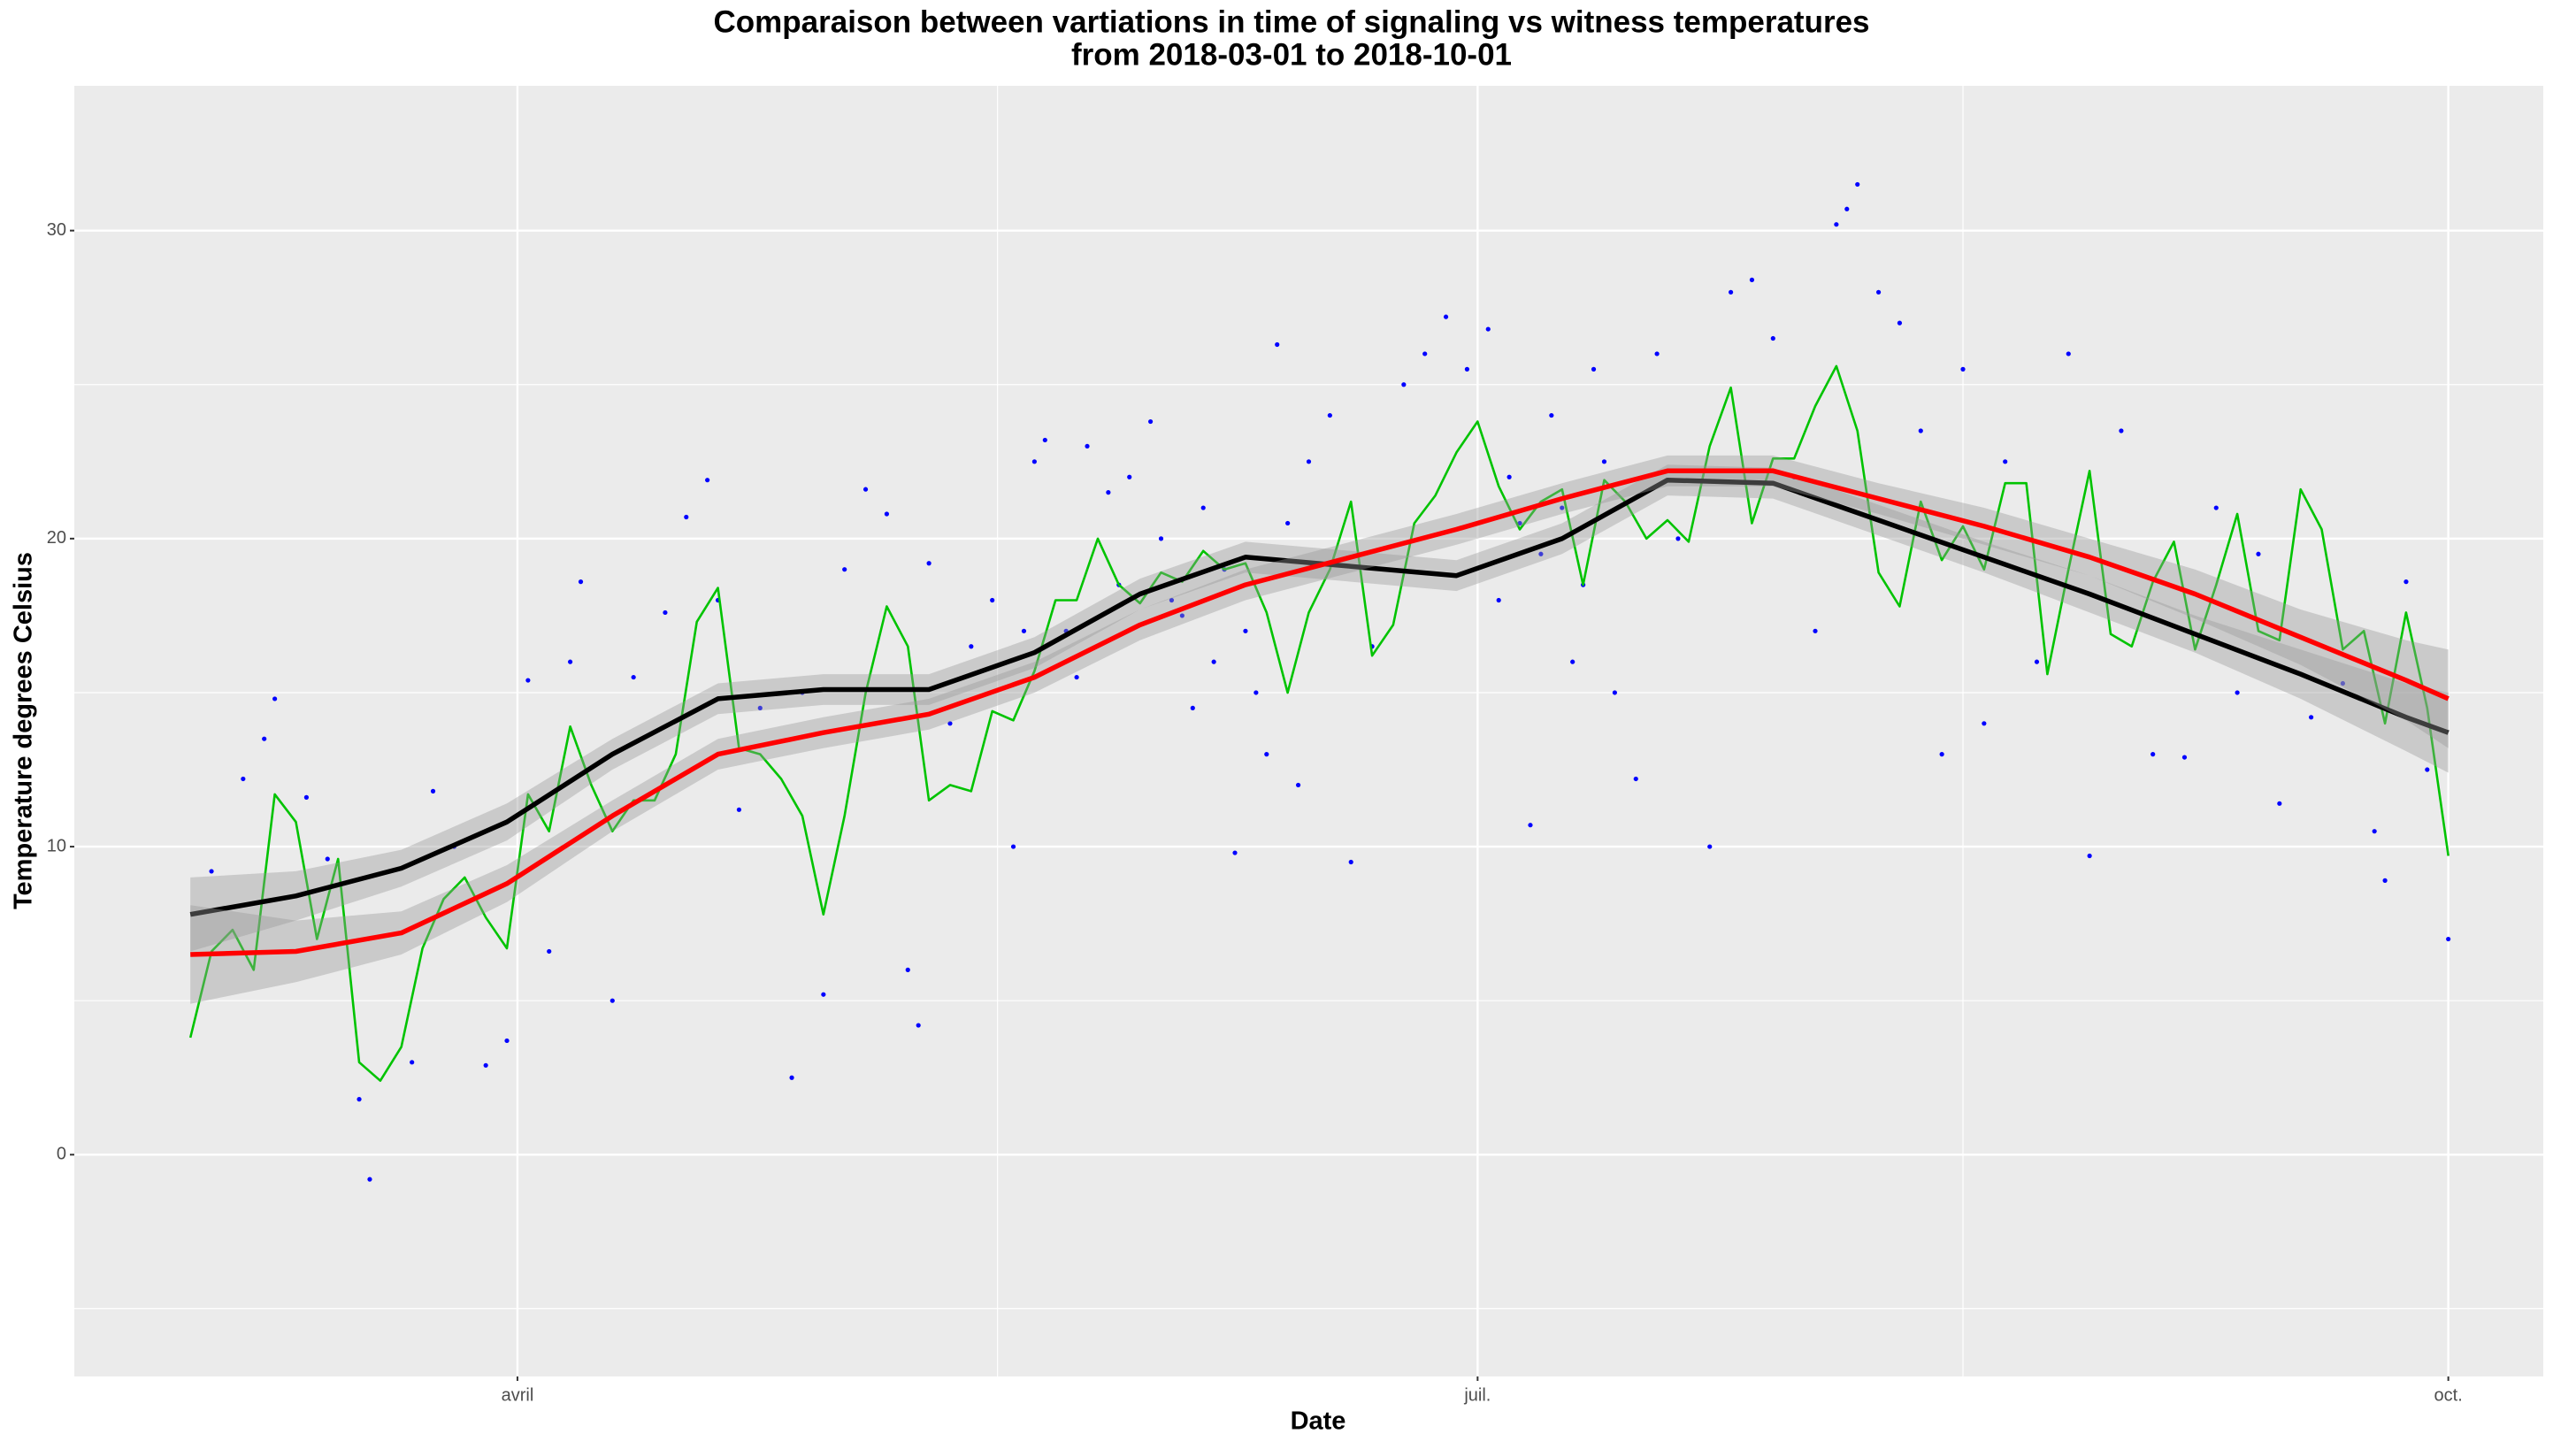 The image size is (2576, 1449). I want to click on x-tick-label: juil., so click(1477, 1395).